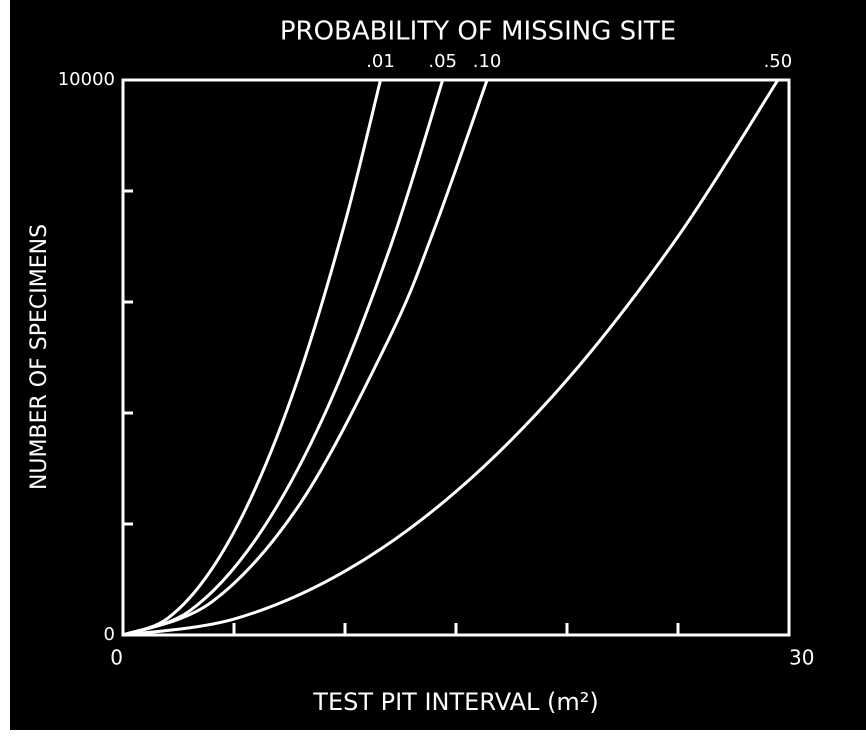 The image size is (866, 744). What do you see at coordinates (116, 658) in the screenshot?
I see `x-tick-label: 0` at bounding box center [116, 658].